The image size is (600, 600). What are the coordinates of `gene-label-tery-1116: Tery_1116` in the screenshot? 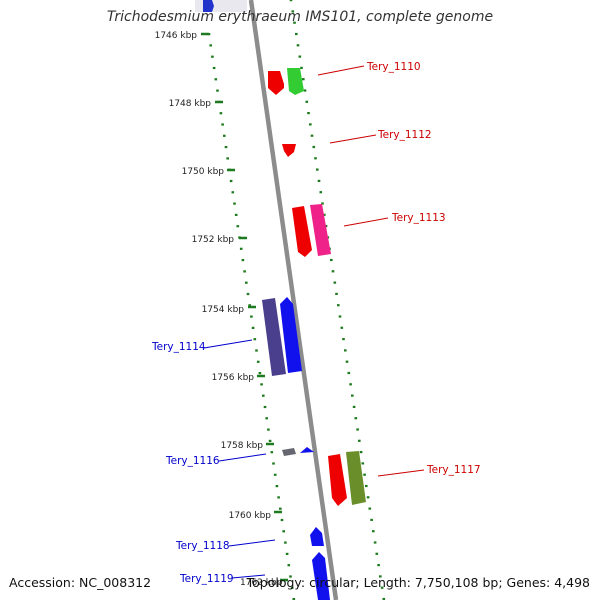 It's located at (192, 461).